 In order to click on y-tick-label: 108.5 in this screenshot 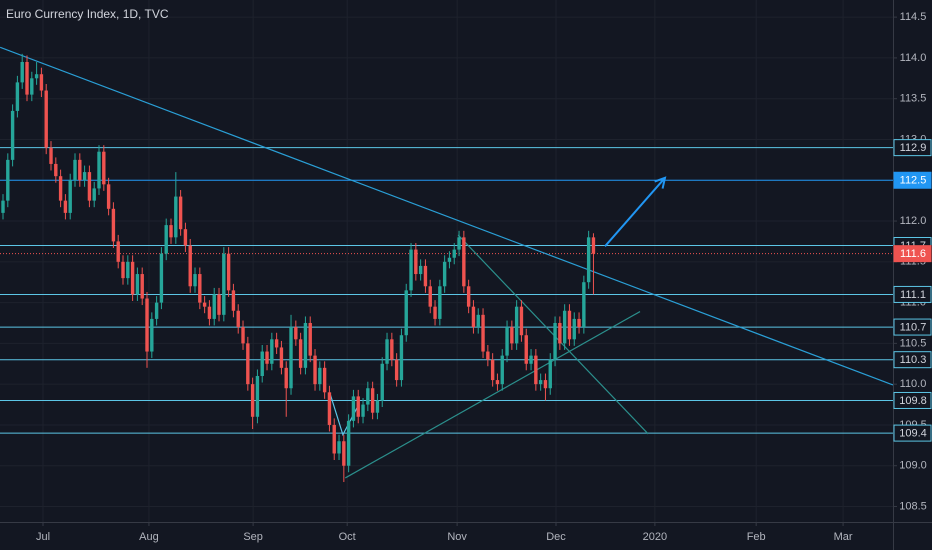, I will do `click(913, 506)`.